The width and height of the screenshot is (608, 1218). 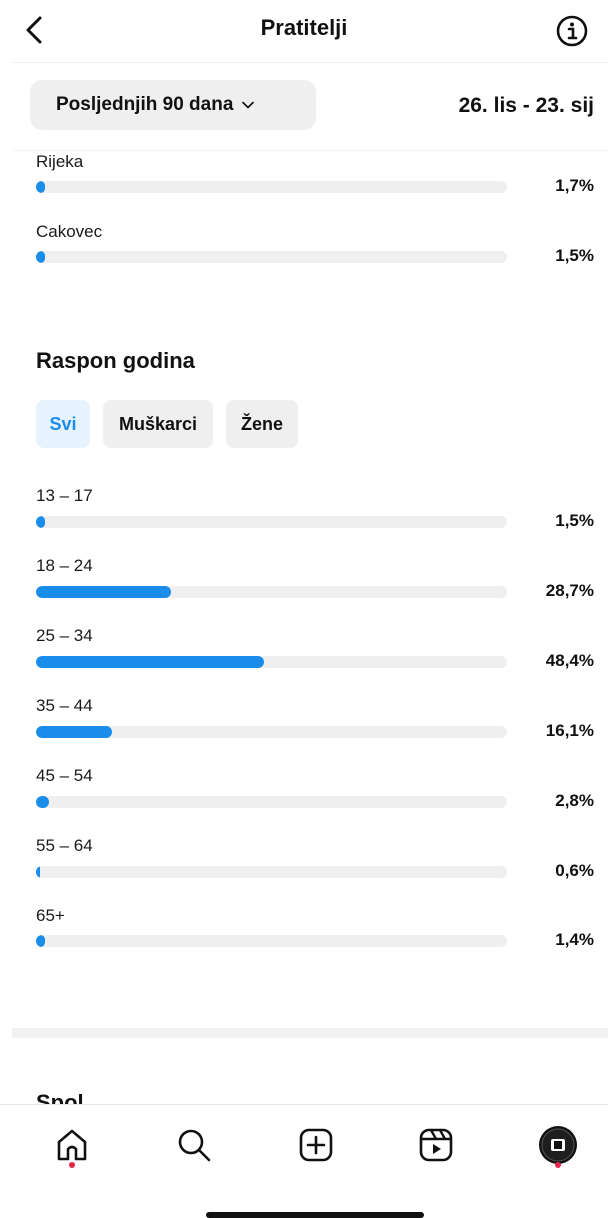 What do you see at coordinates (60, 161) in the screenshot?
I see `city-label: Rijeka` at bounding box center [60, 161].